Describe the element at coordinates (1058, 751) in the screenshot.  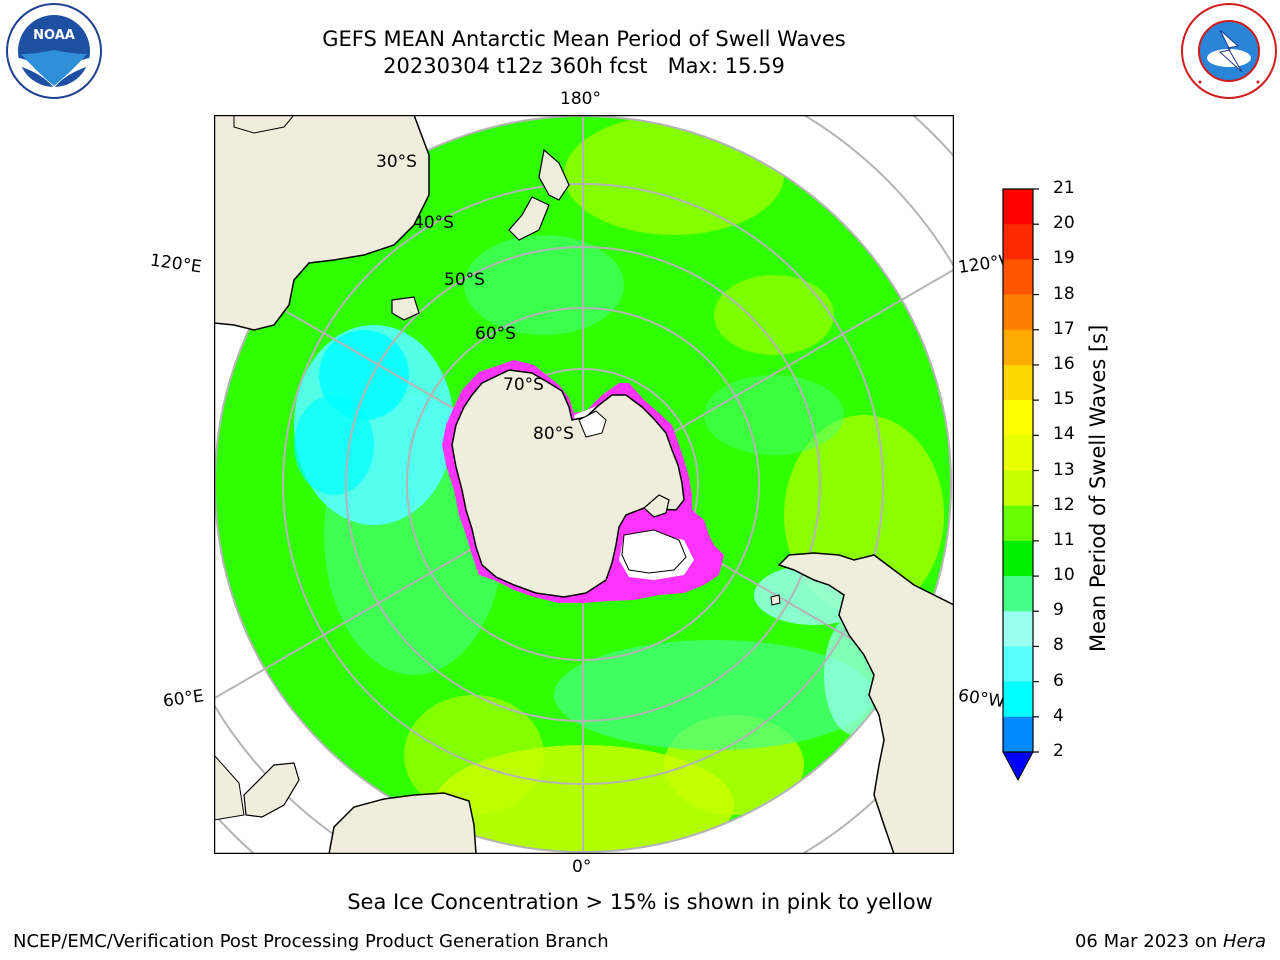
I see `colorbar-tick-label: 2` at that location.